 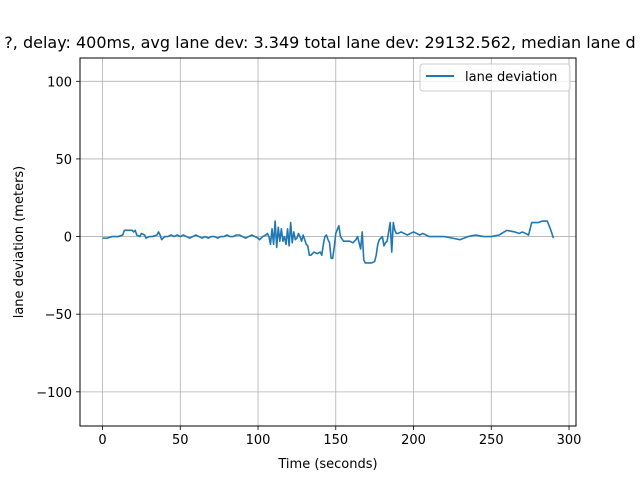 I want to click on y-axis-ticks: −100 −50 0 50 100, so click(x=58, y=238).